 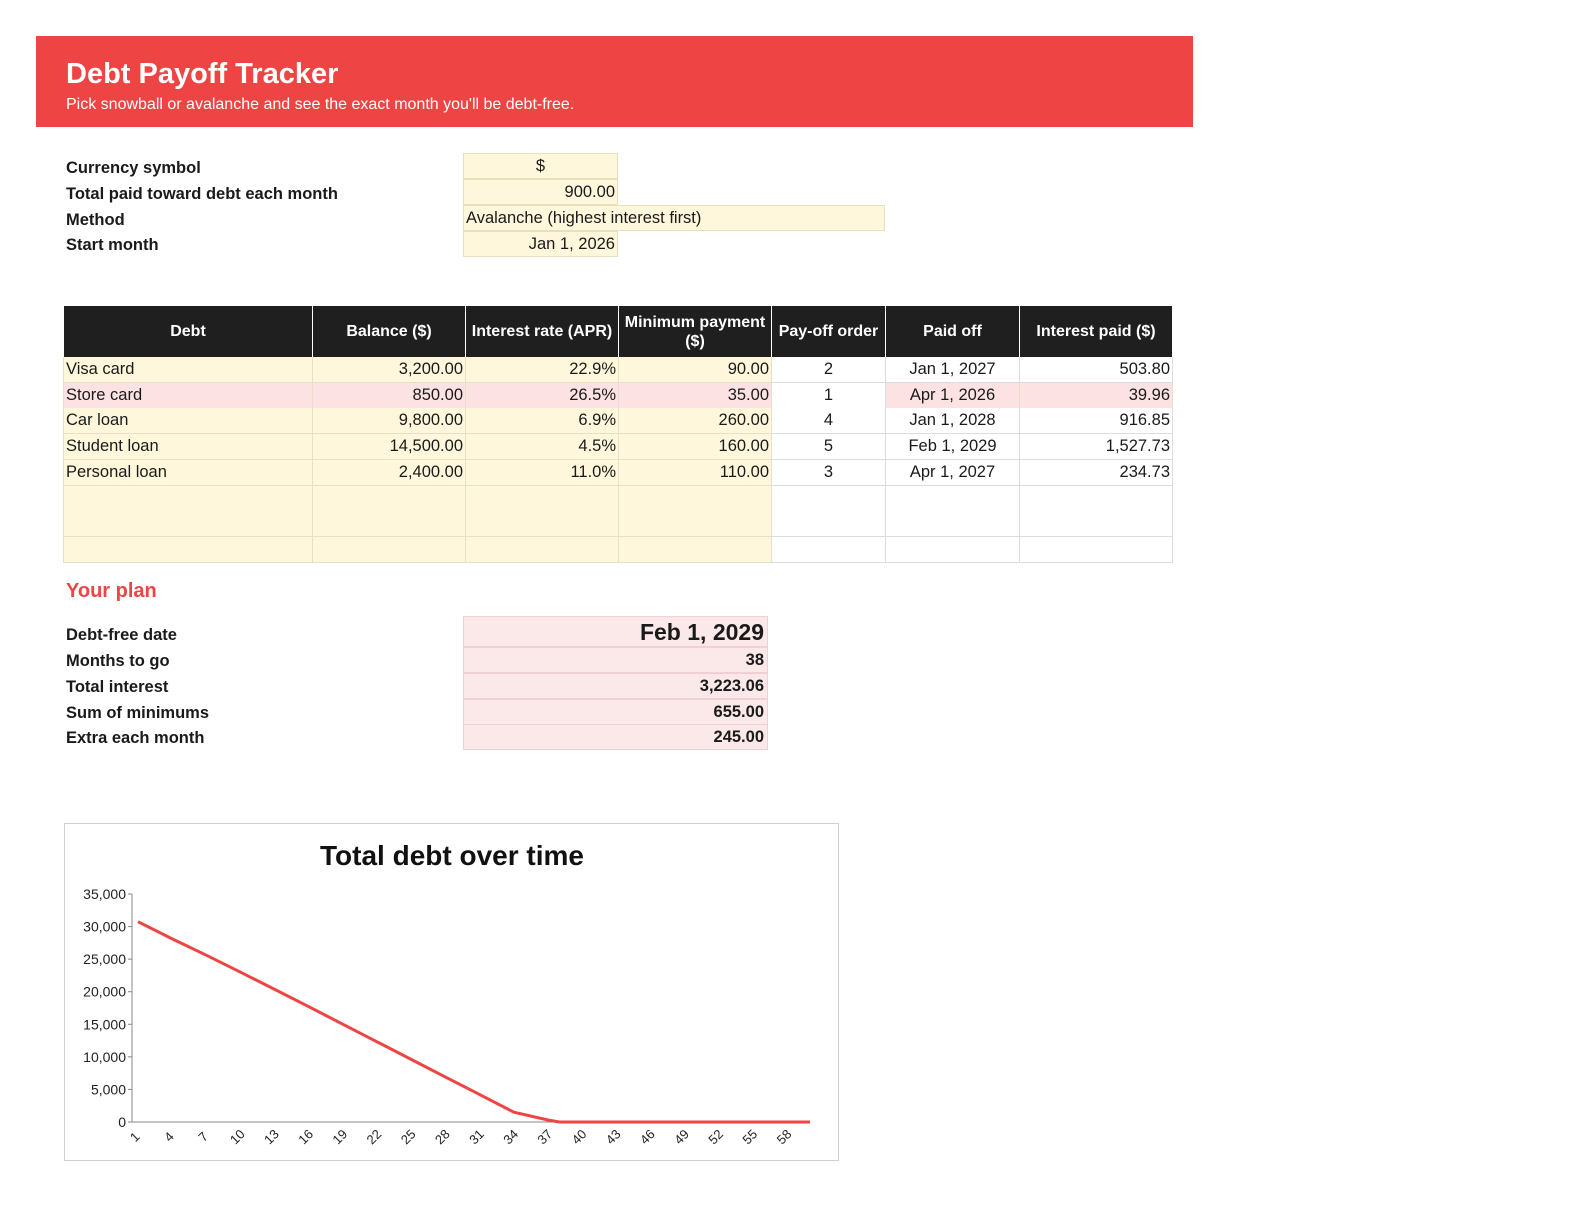 I want to click on column-header: Interest paid ($), so click(x=1096, y=331).